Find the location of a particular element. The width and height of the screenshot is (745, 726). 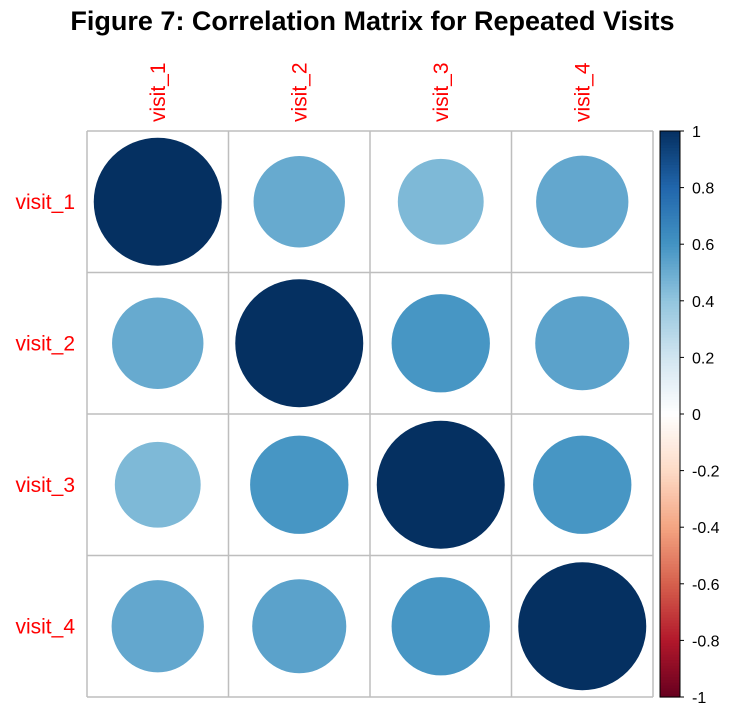

colorbar-tick-label: 0.4 is located at coordinates (703, 302).